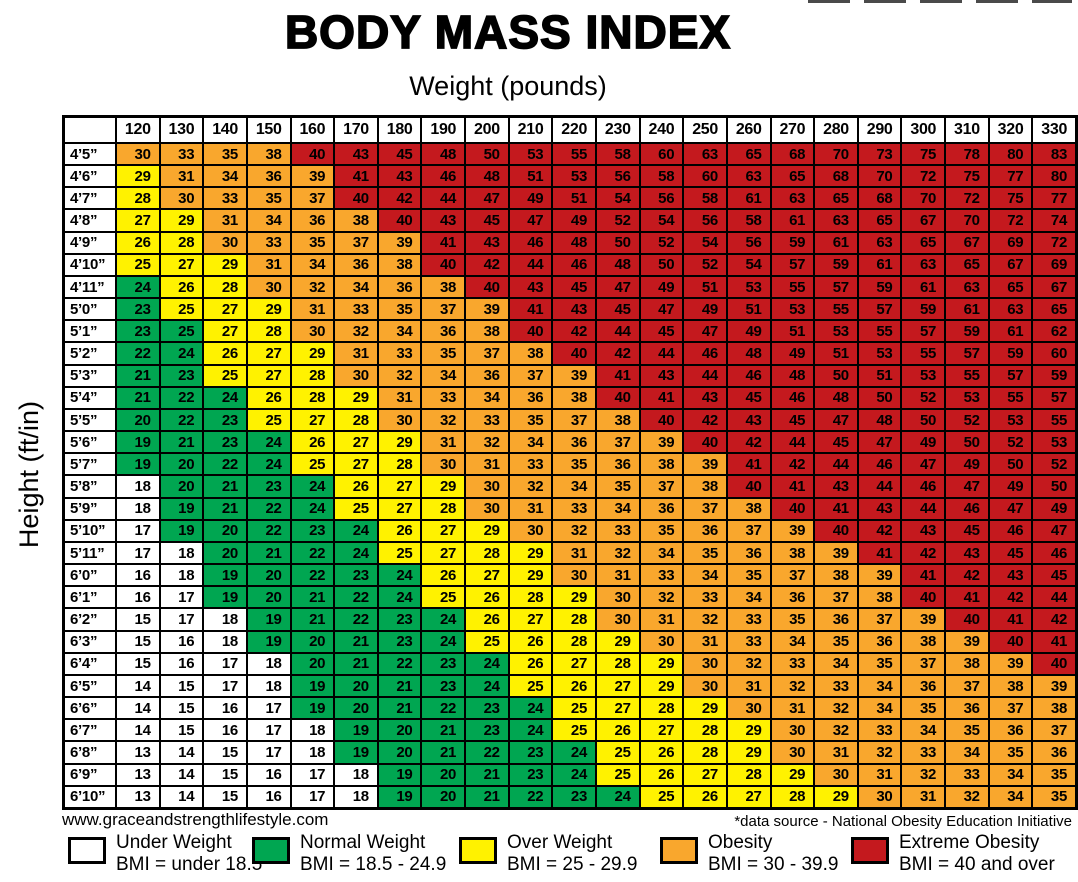  What do you see at coordinates (704, 308) in the screenshot?
I see `bmi-cell: 49` at bounding box center [704, 308].